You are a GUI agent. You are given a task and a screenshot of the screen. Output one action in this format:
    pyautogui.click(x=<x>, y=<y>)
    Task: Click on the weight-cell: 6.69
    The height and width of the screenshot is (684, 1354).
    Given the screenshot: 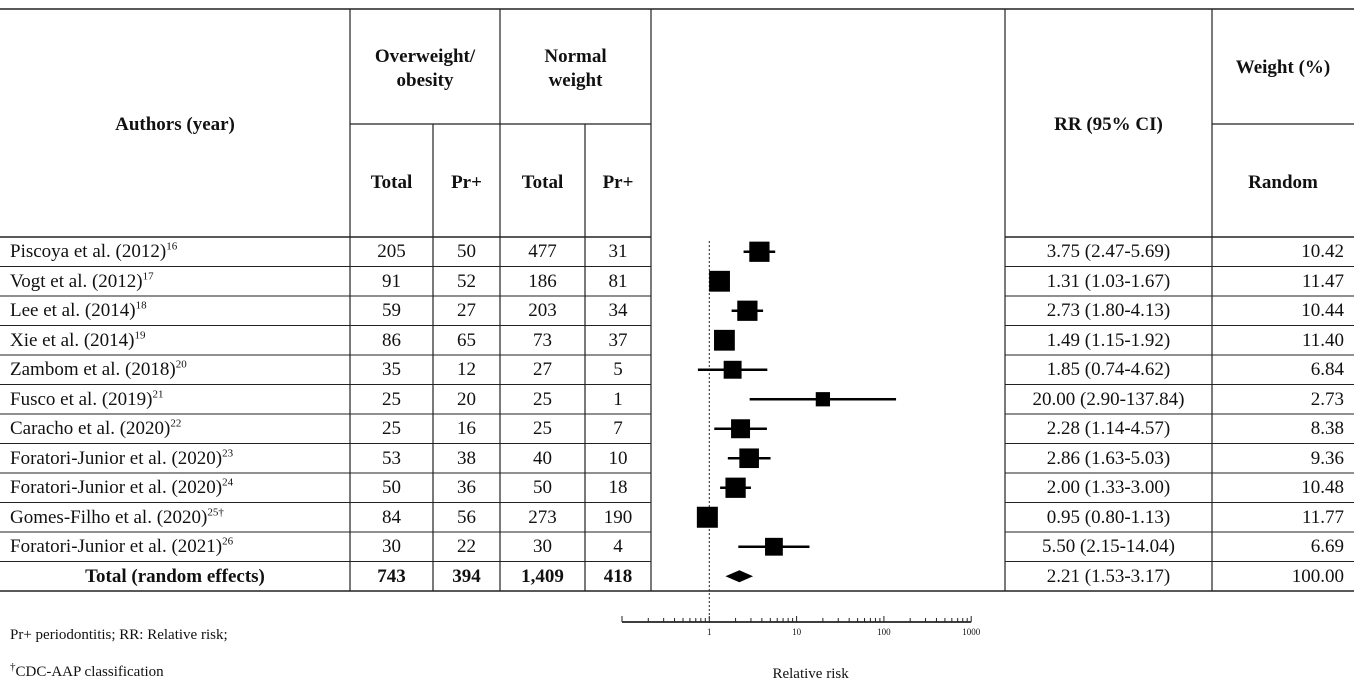 What is the action you would take?
    pyautogui.click(x=1327, y=546)
    